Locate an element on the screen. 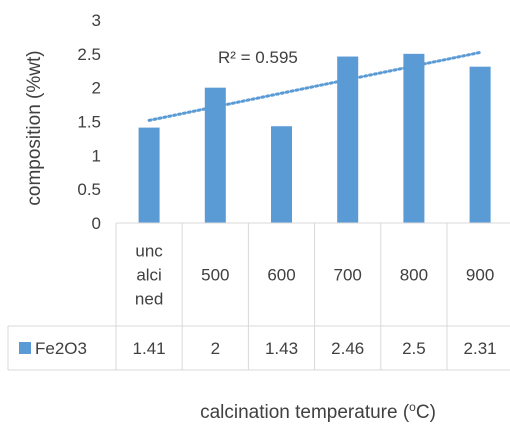  category-label: unc is located at coordinates (149, 251).